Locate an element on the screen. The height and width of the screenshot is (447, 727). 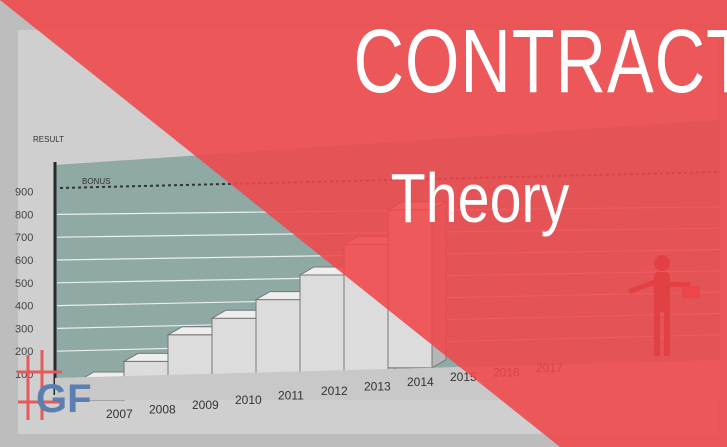
y-tick-label: 500 is located at coordinates (24, 284).